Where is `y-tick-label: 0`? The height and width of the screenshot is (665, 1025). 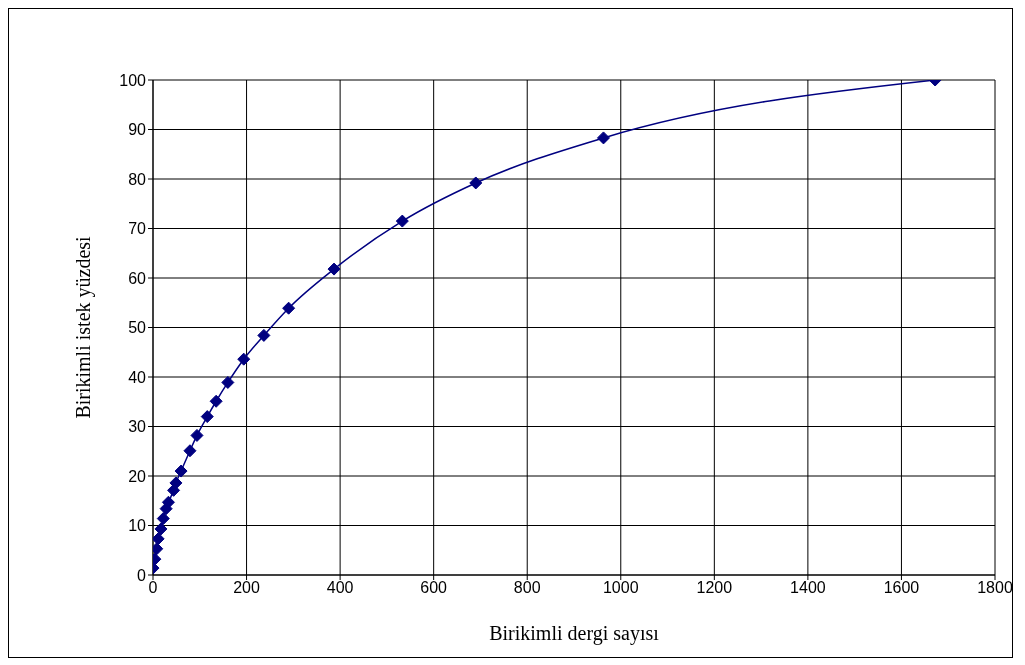
y-tick-label: 0 is located at coordinates (142, 575).